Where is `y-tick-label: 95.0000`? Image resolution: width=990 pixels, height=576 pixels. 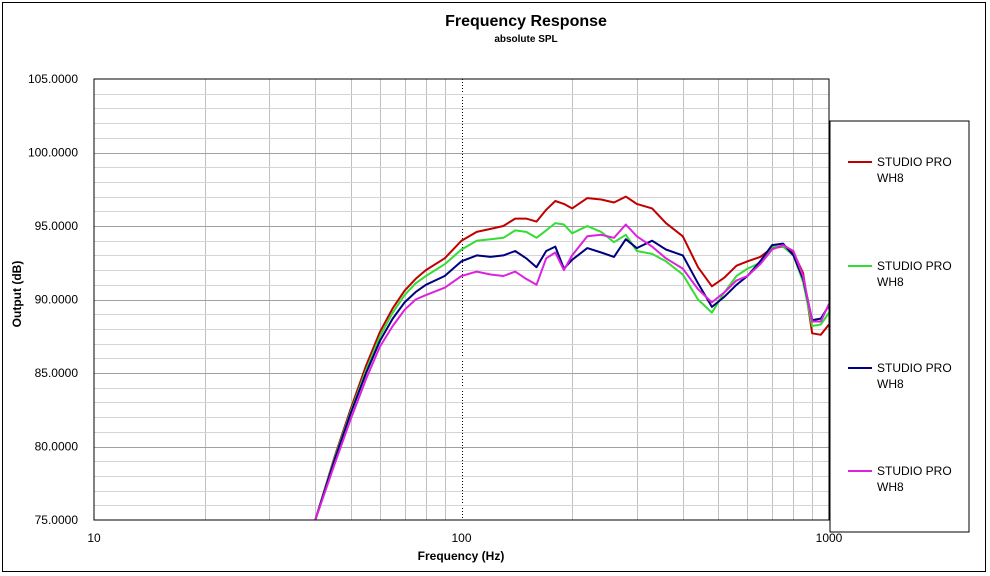 y-tick-label: 95.0000 is located at coordinates (57, 226).